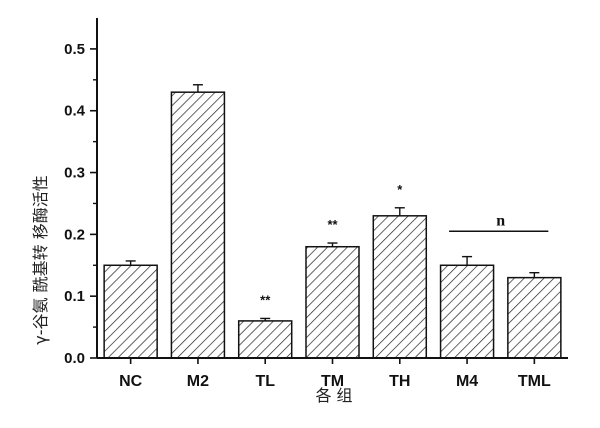  I want to click on x-tick-label: M4, so click(467, 381).